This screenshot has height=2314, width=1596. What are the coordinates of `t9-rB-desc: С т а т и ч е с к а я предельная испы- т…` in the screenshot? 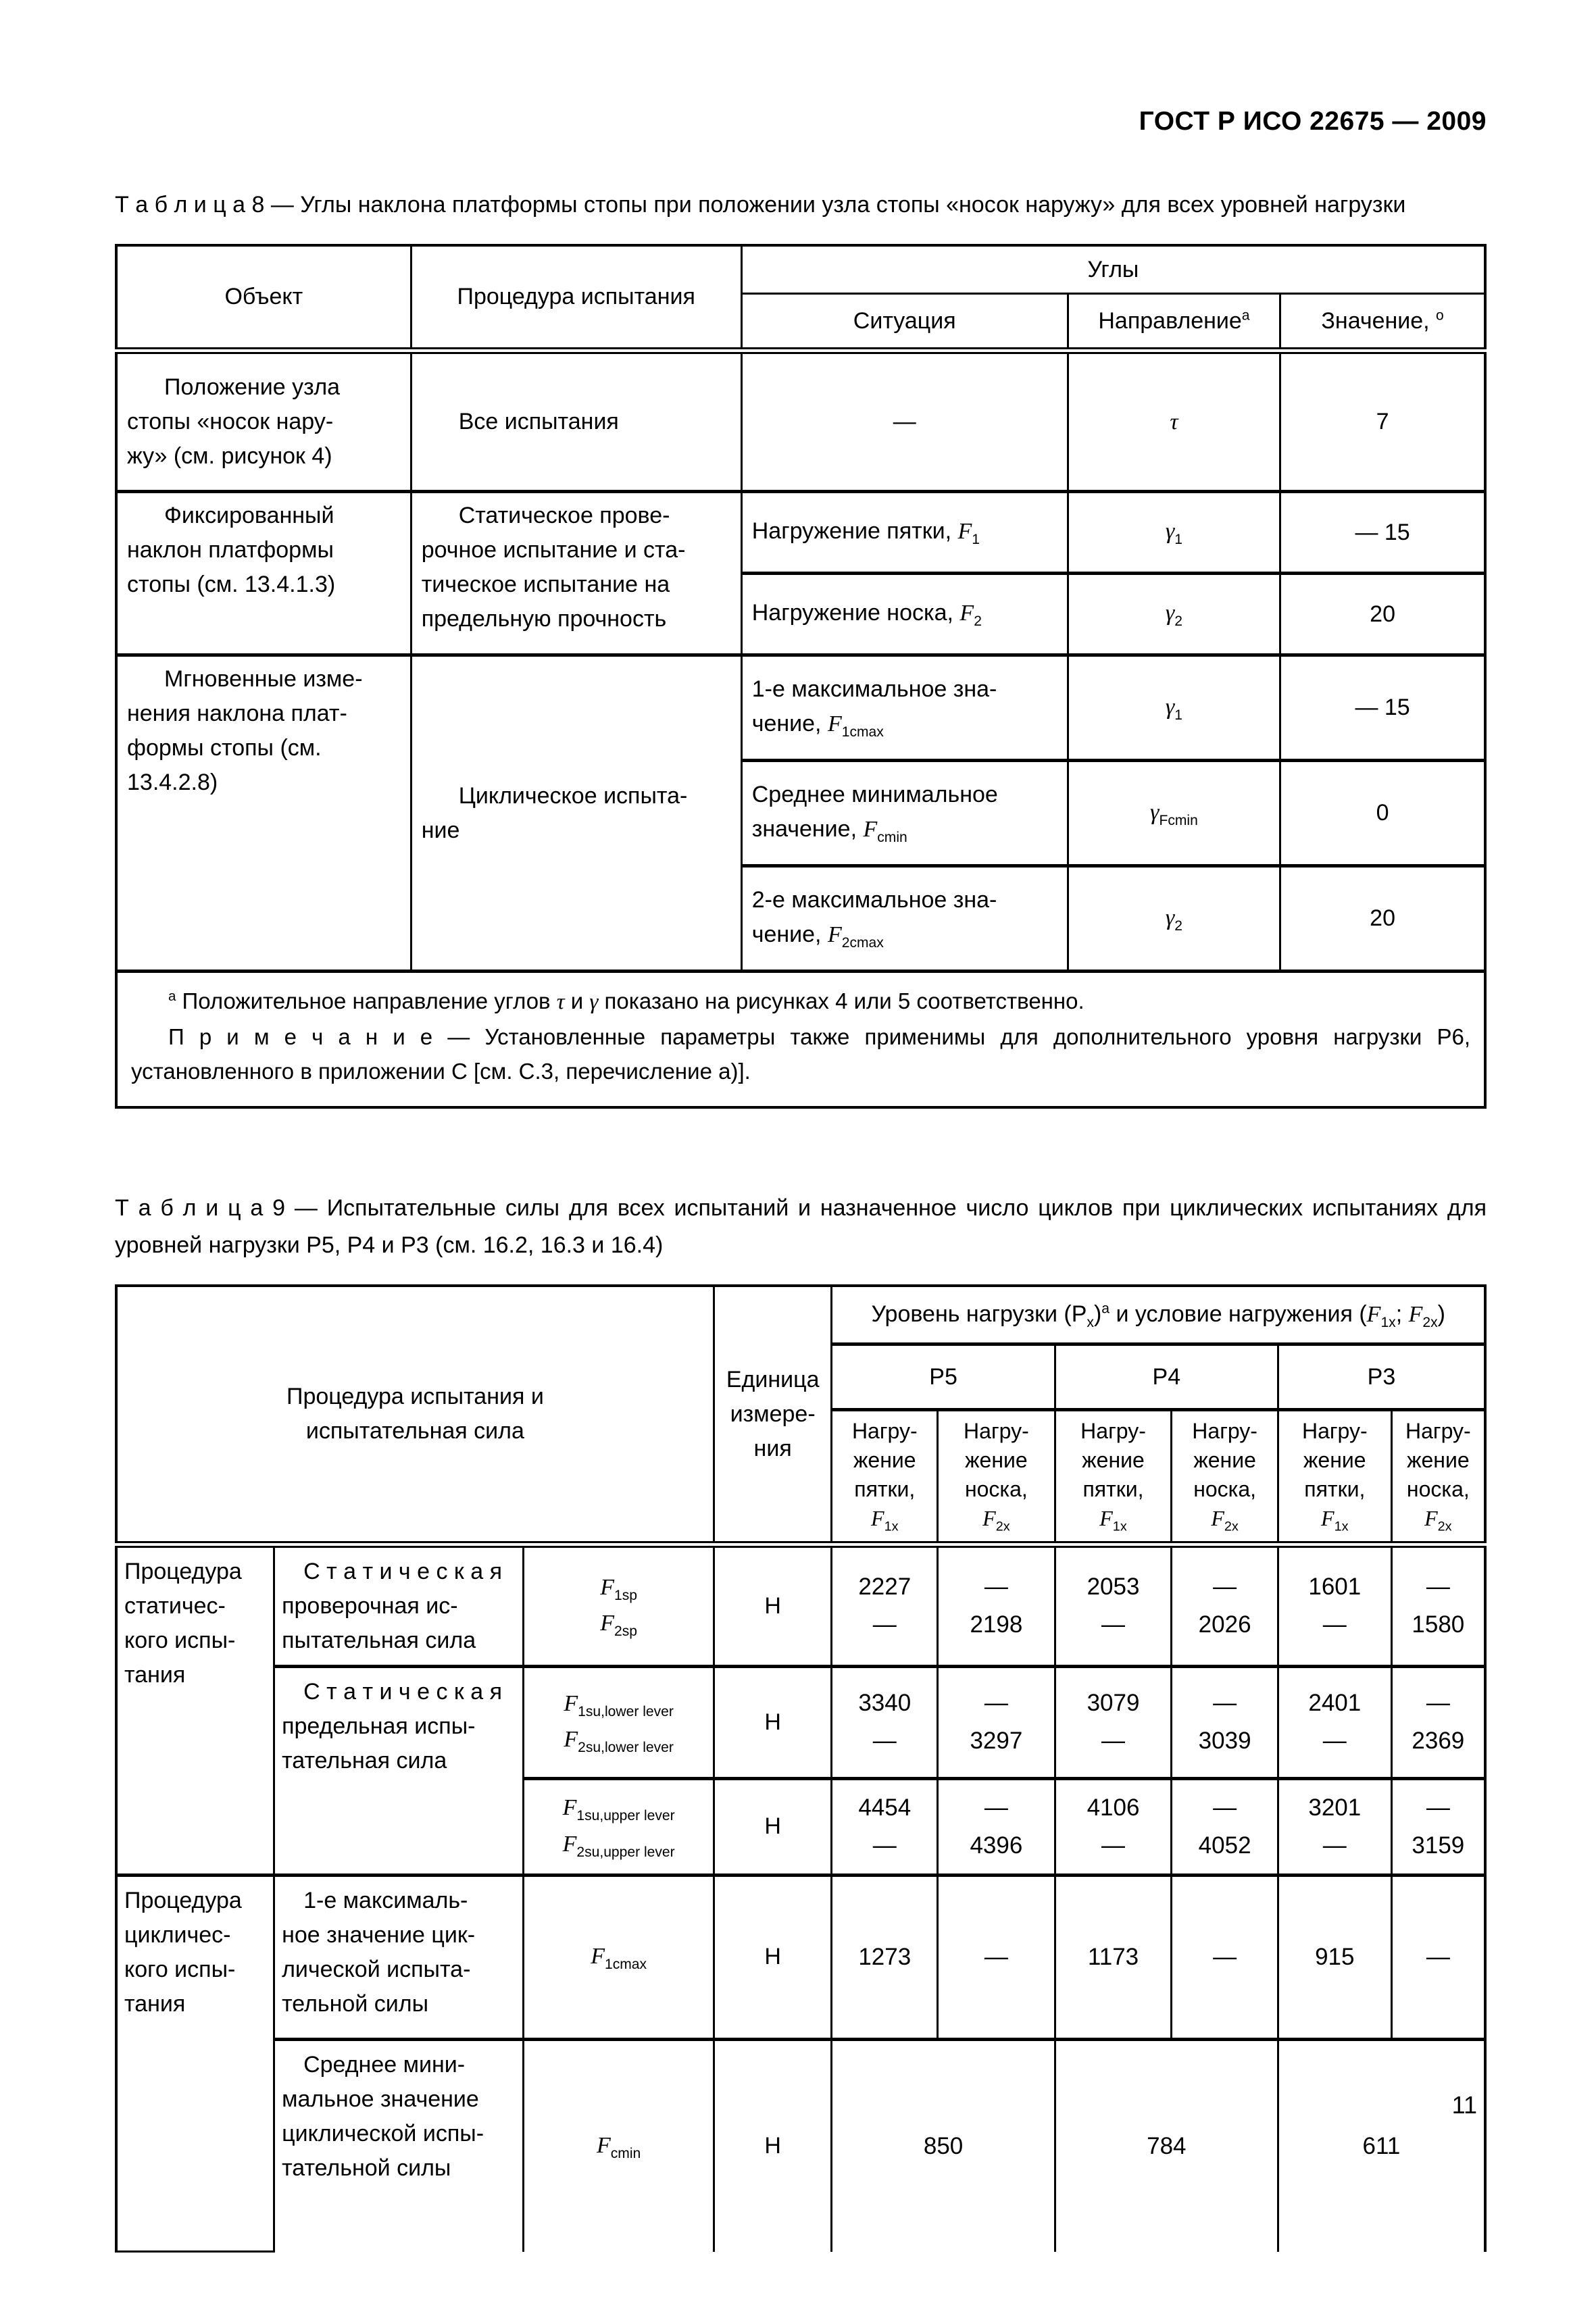 It's located at (399, 1771).